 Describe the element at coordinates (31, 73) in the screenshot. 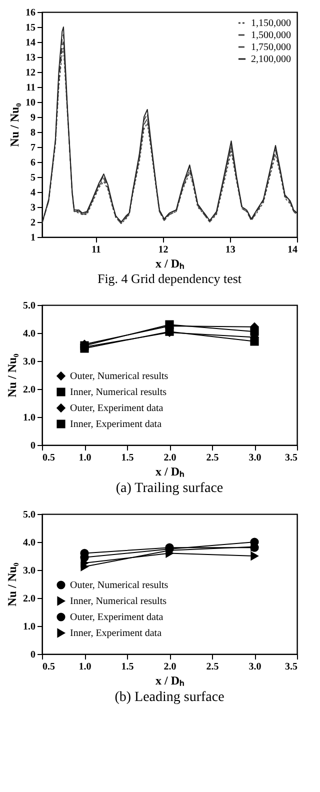

I see `y-tick-label: 12` at that location.